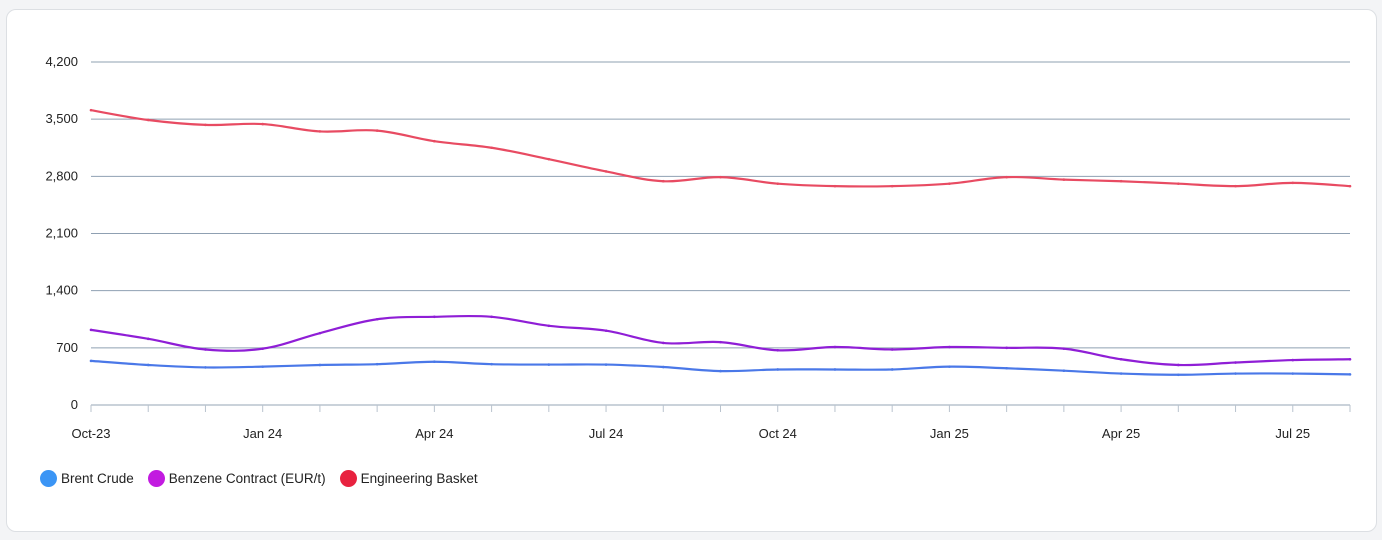 The image size is (1382, 540). What do you see at coordinates (606, 433) in the screenshot?
I see `x-tick-label: Jul 24` at bounding box center [606, 433].